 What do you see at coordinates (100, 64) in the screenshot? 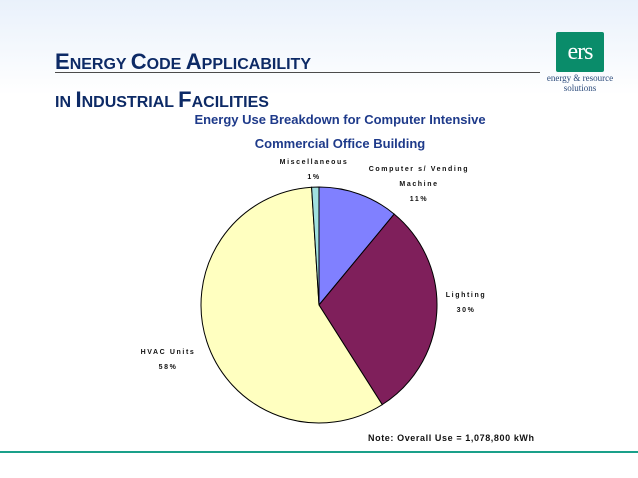
I see `title-word: NERGY` at bounding box center [100, 64].